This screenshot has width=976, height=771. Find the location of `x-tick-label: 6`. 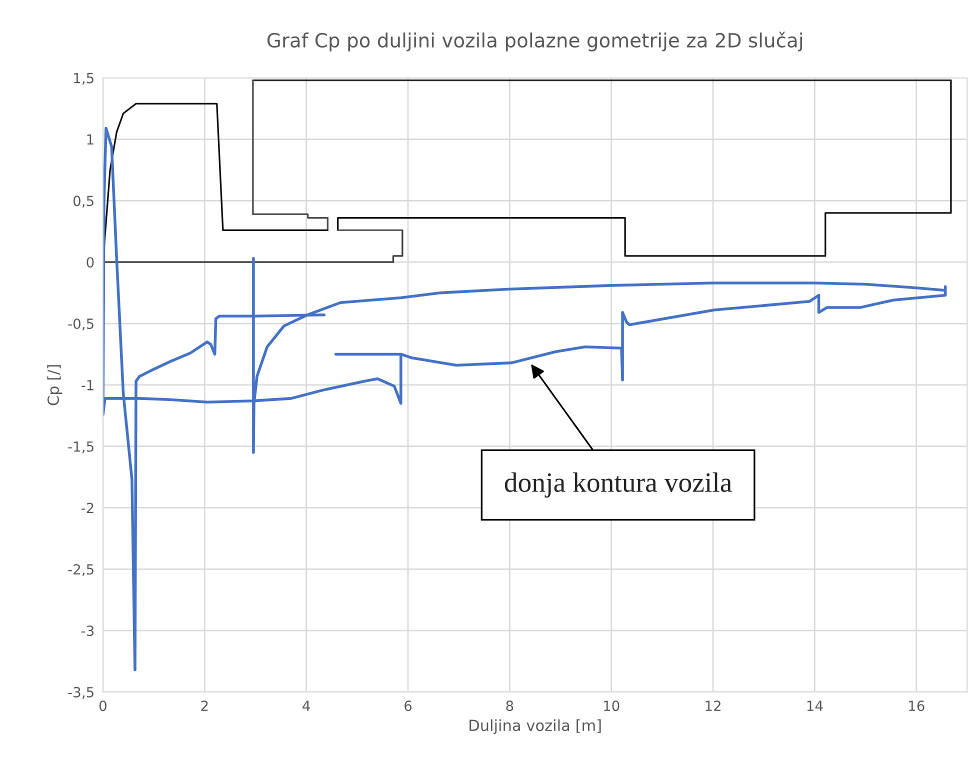

x-tick-label: 6 is located at coordinates (408, 706).